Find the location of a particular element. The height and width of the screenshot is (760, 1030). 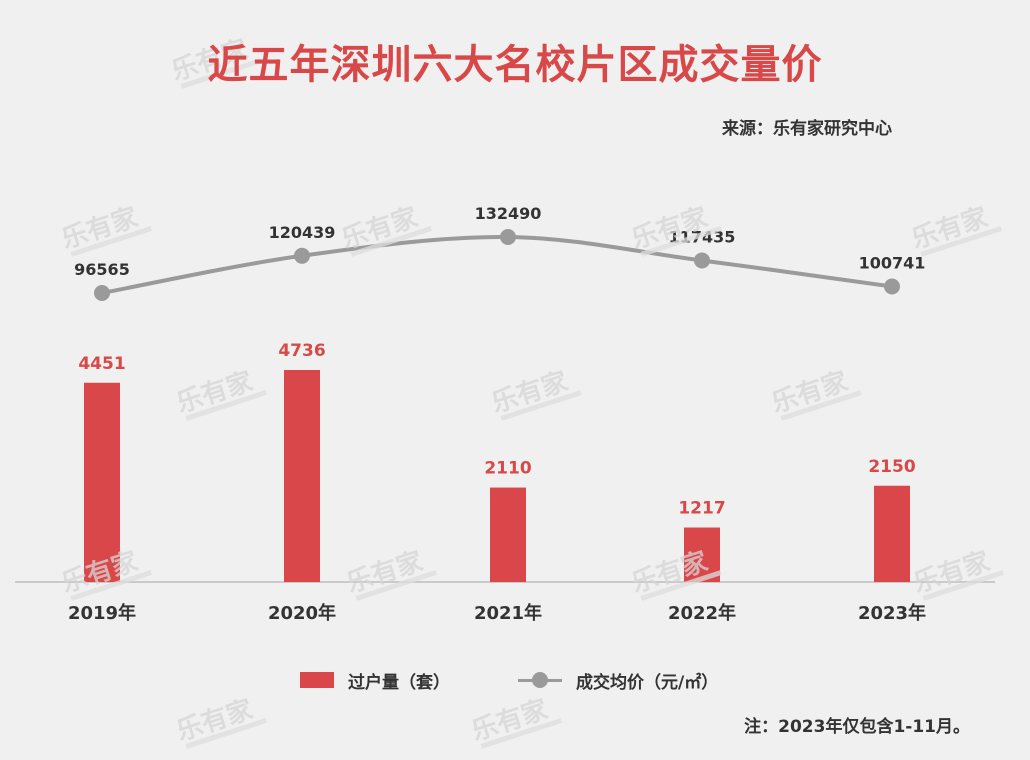

x-tick-label: 2022年 is located at coordinates (702, 613).